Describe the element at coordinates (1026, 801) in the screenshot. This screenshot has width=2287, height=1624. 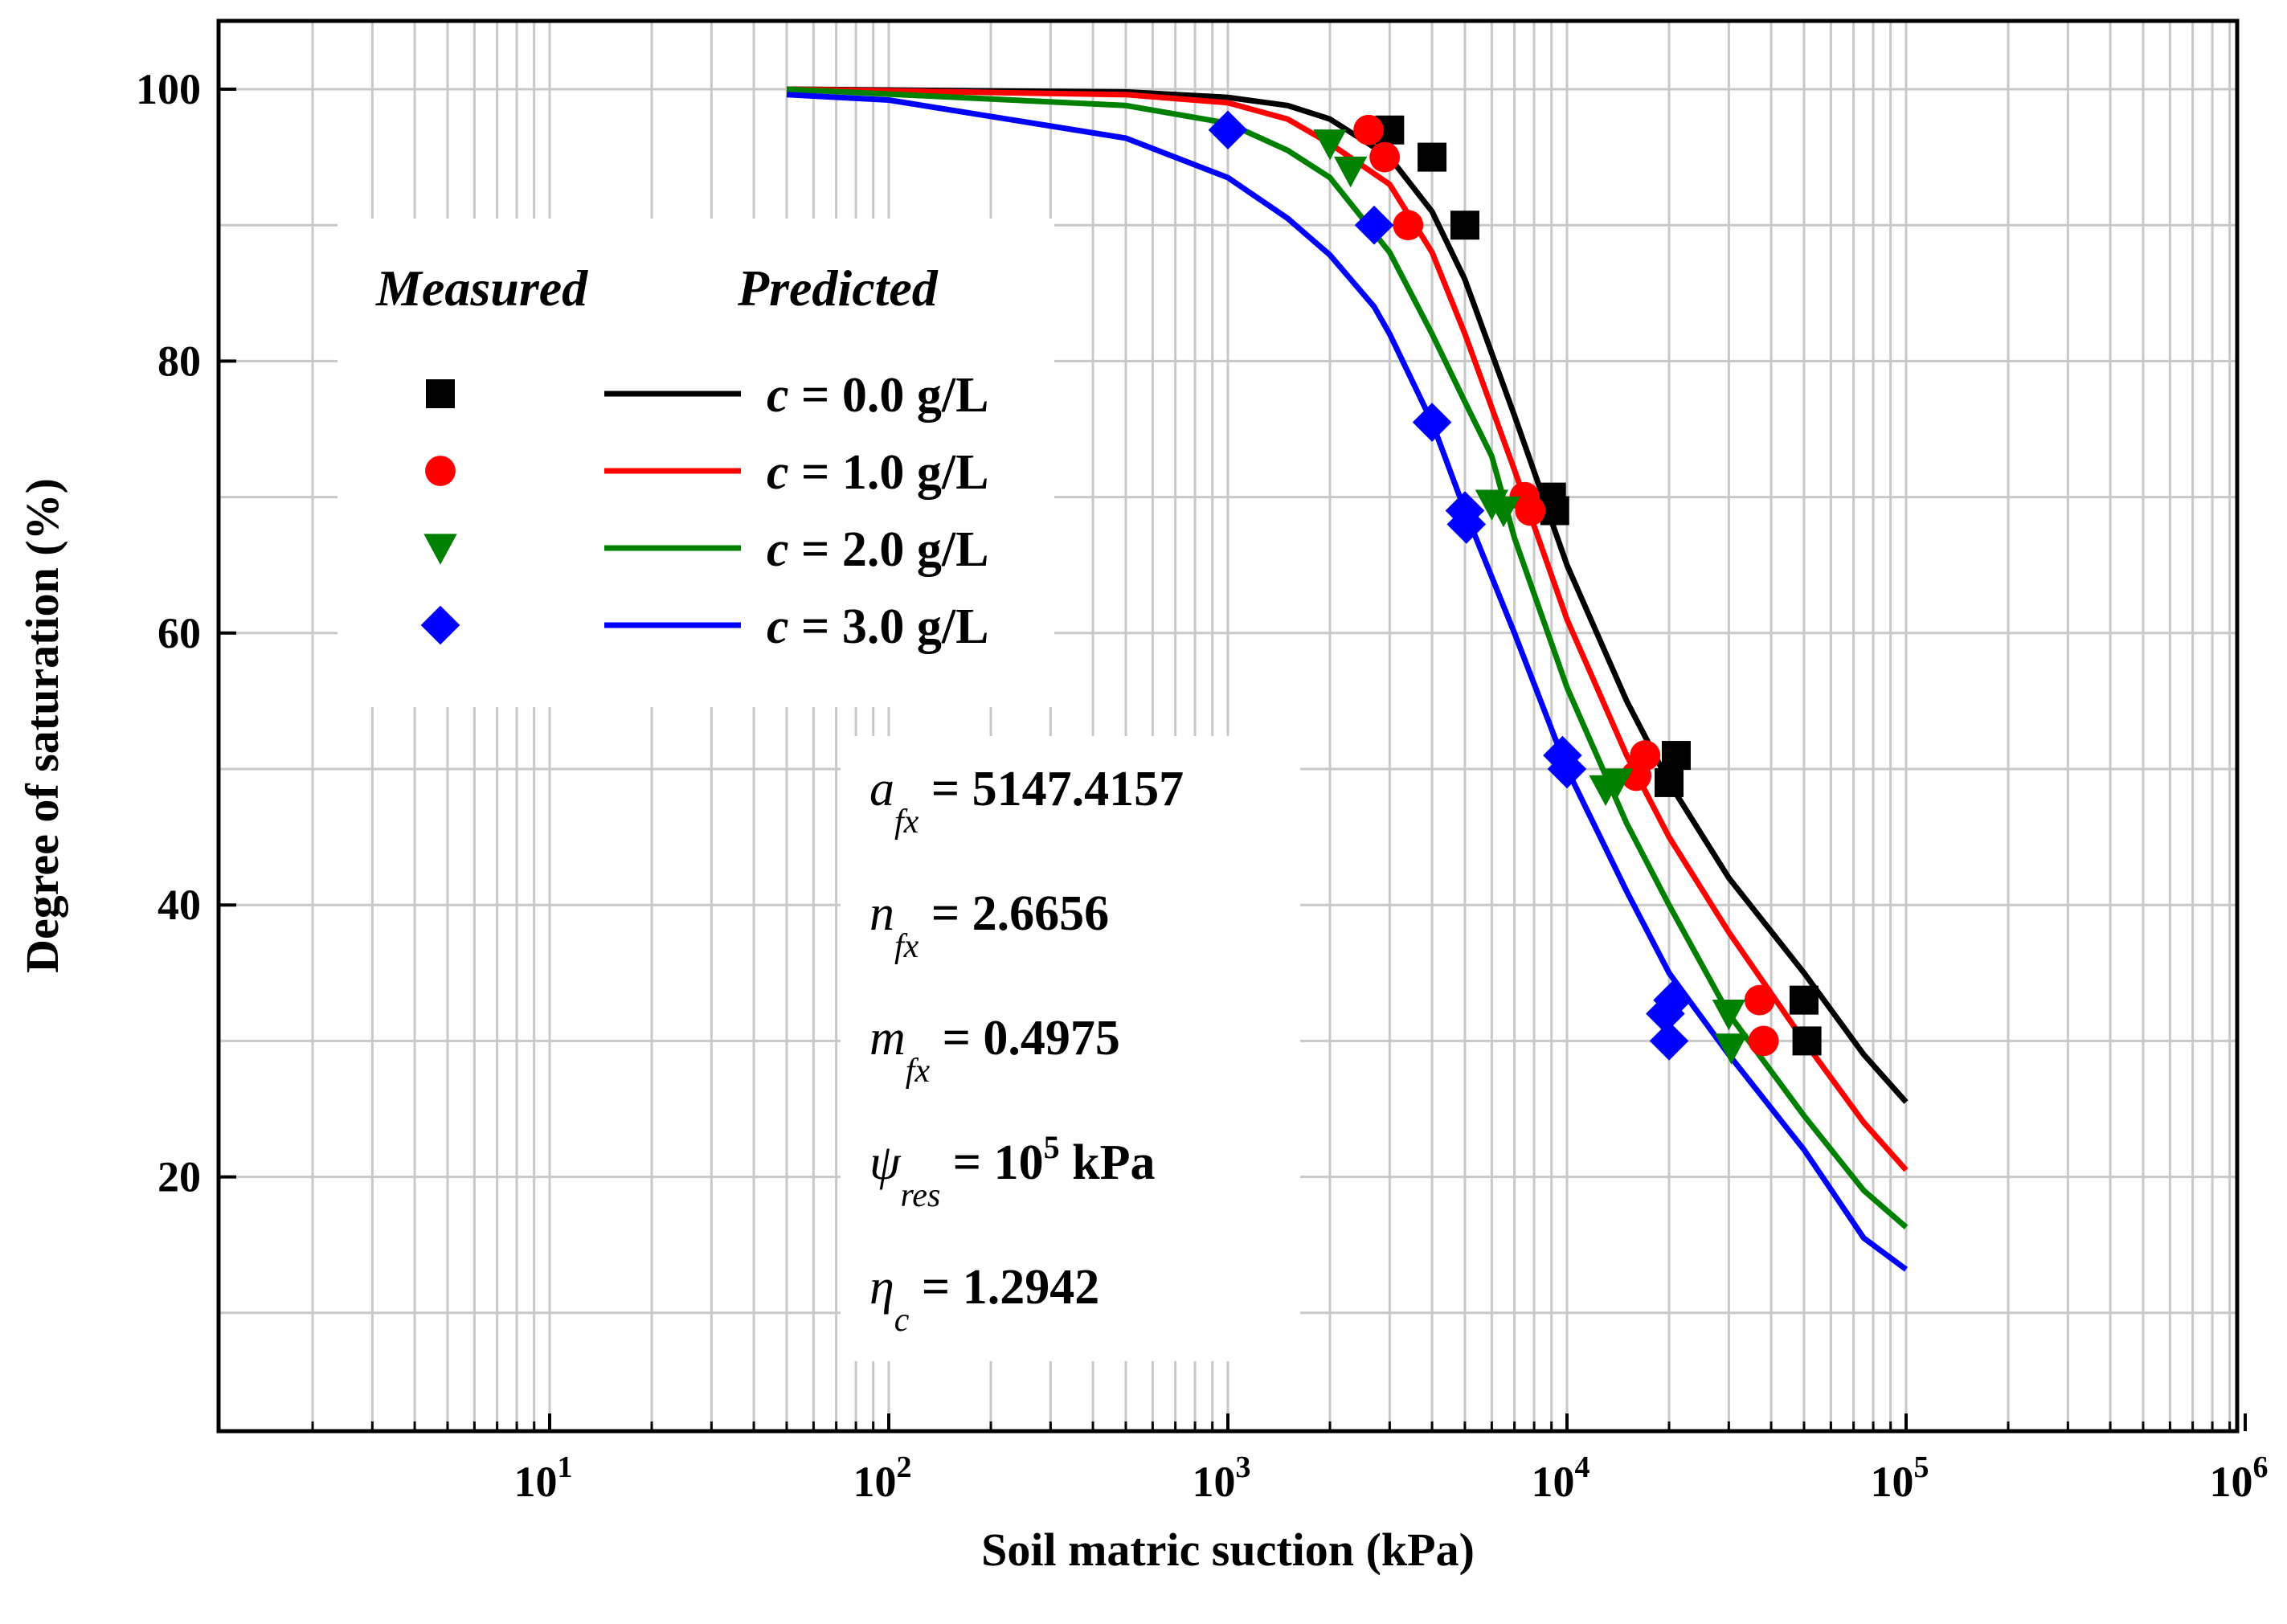
I see `parameter-line: afx = 5147.4157` at that location.